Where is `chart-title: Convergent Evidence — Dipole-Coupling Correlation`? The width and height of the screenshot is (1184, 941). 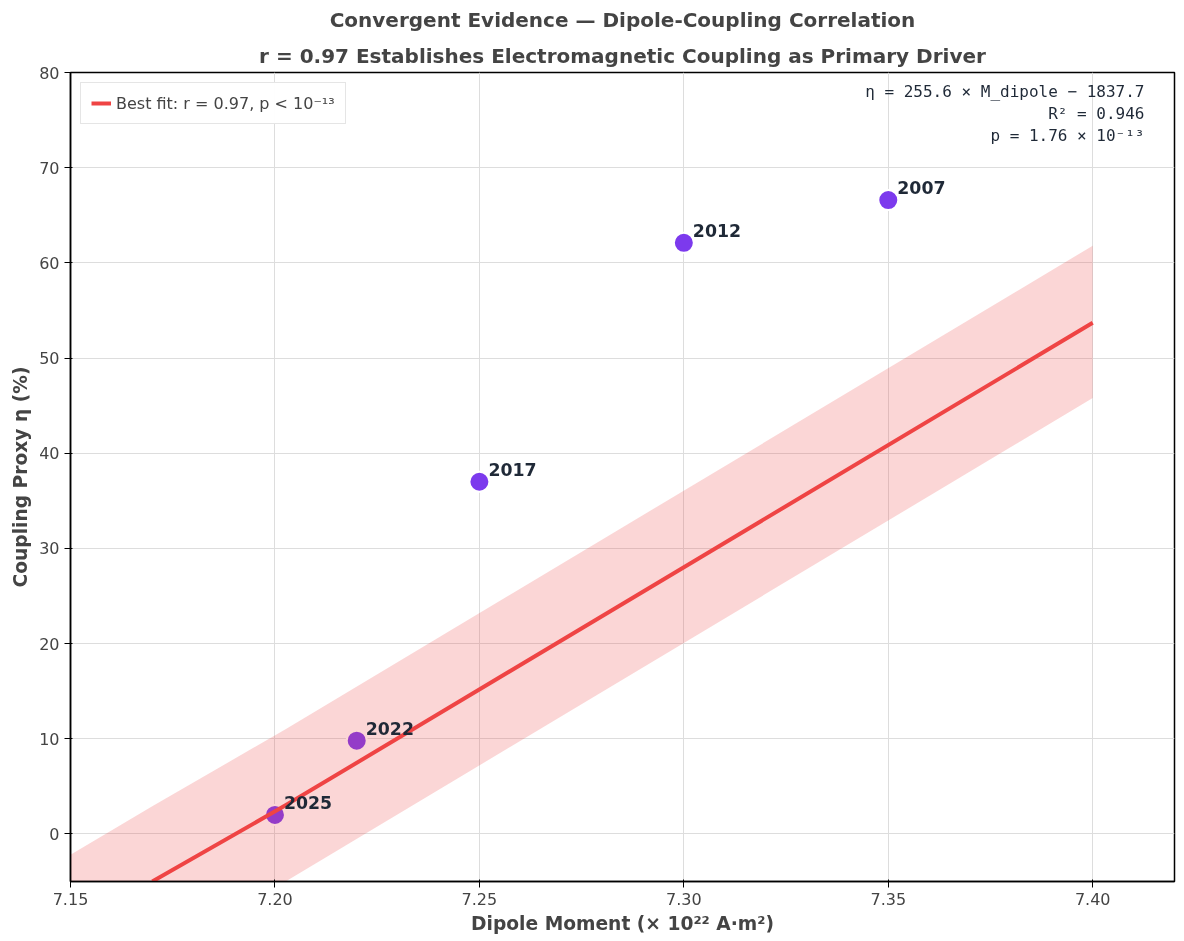 chart-title: Convergent Evidence — Dipole-Coupling Correlation is located at coordinates (622, 19).